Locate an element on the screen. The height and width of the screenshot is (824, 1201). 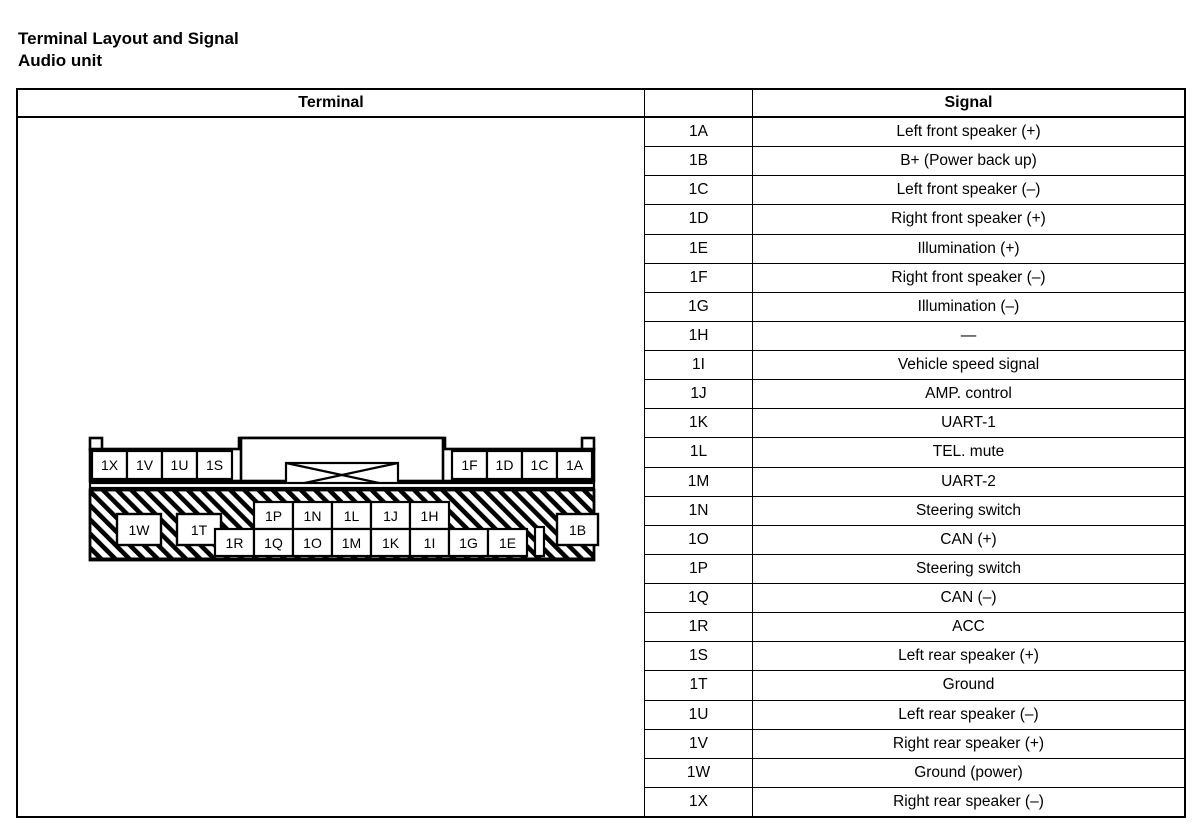
connector-top-left-pins: 1X 1V 1U 1S is located at coordinates (162, 465).